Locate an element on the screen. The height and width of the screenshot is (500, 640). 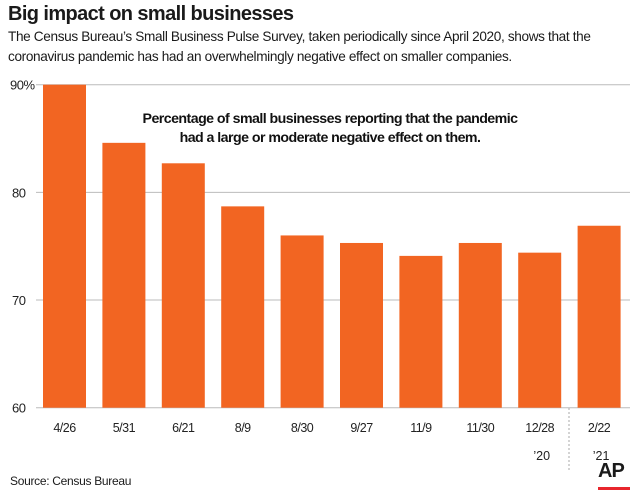
ap-logo: AP is located at coordinates (611, 471).